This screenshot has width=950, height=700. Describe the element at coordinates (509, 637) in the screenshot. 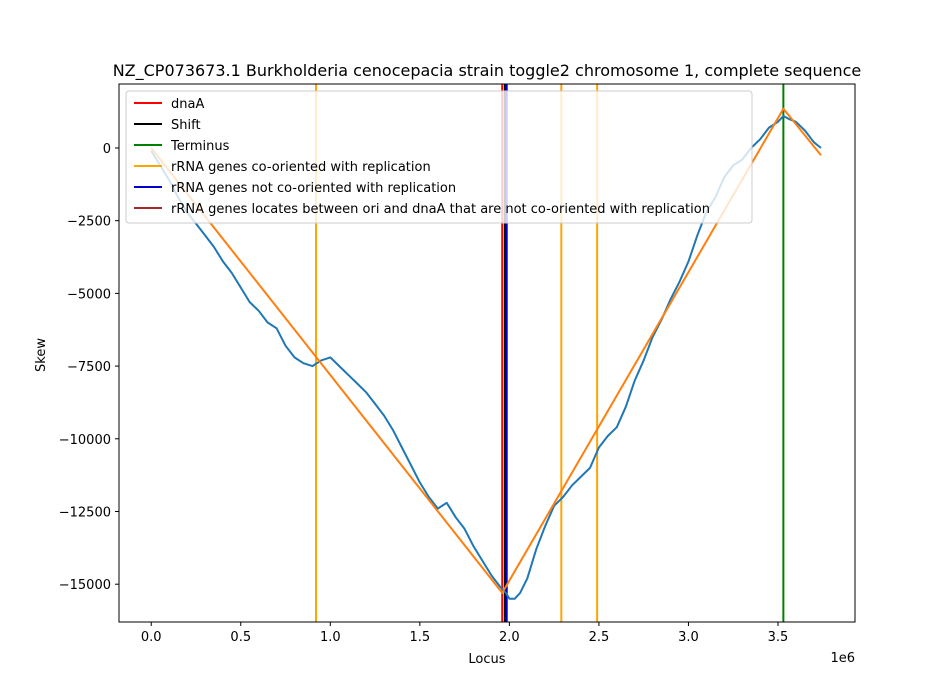

I see `x-tick-label: 2.0` at that location.